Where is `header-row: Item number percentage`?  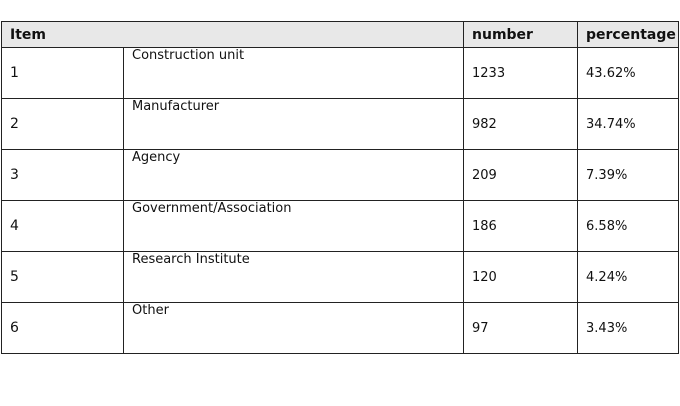 header-row: Item number percentage is located at coordinates (340, 34).